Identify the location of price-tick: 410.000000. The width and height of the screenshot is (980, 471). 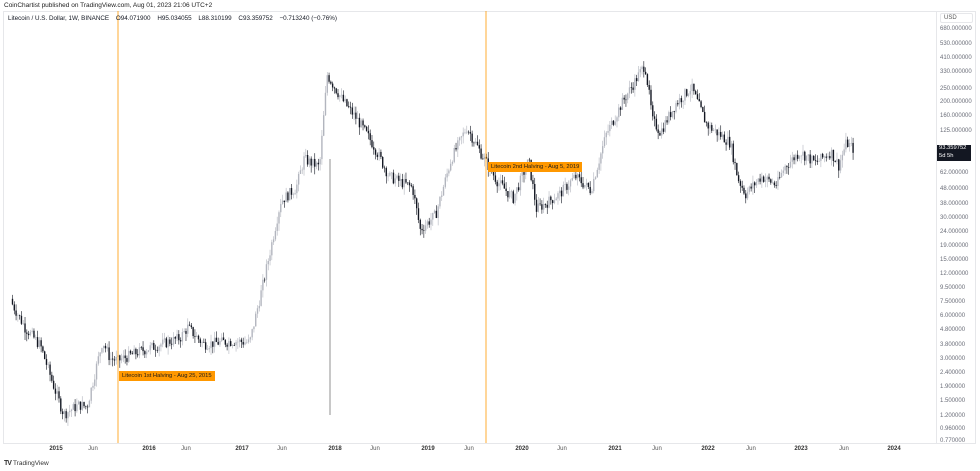
(956, 58).